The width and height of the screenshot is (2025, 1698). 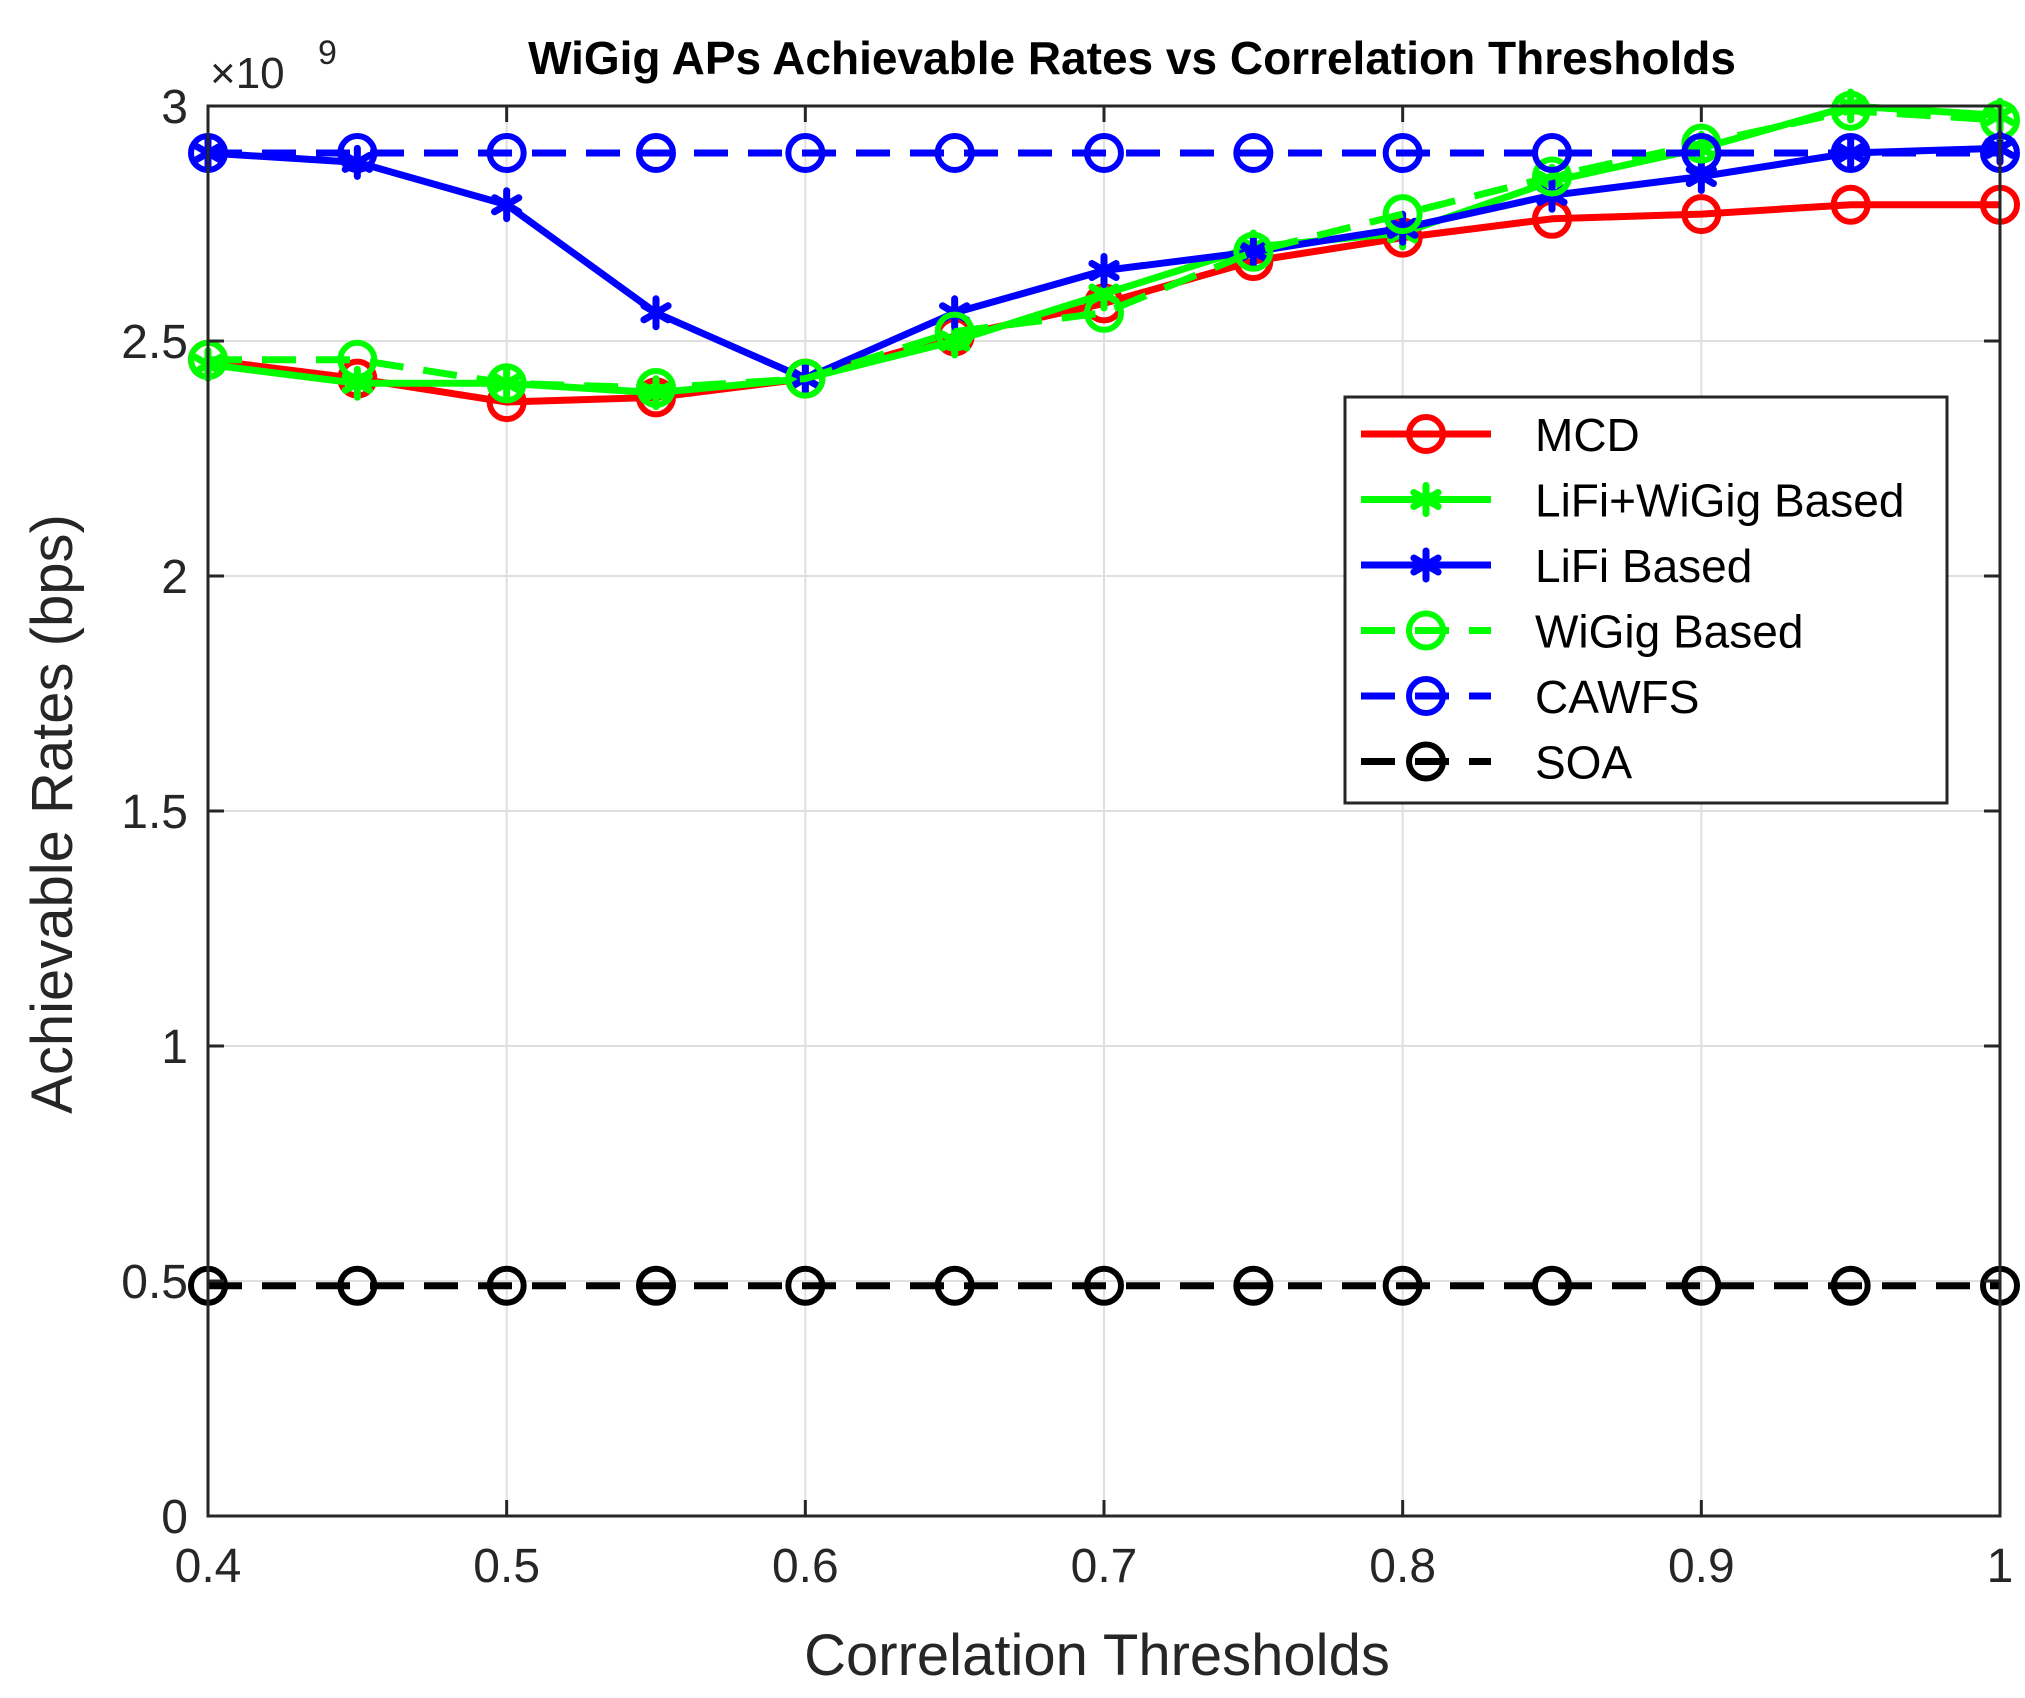 What do you see at coordinates (1719, 501) in the screenshot?
I see `legend-label: LiFi+WiGig Based` at bounding box center [1719, 501].